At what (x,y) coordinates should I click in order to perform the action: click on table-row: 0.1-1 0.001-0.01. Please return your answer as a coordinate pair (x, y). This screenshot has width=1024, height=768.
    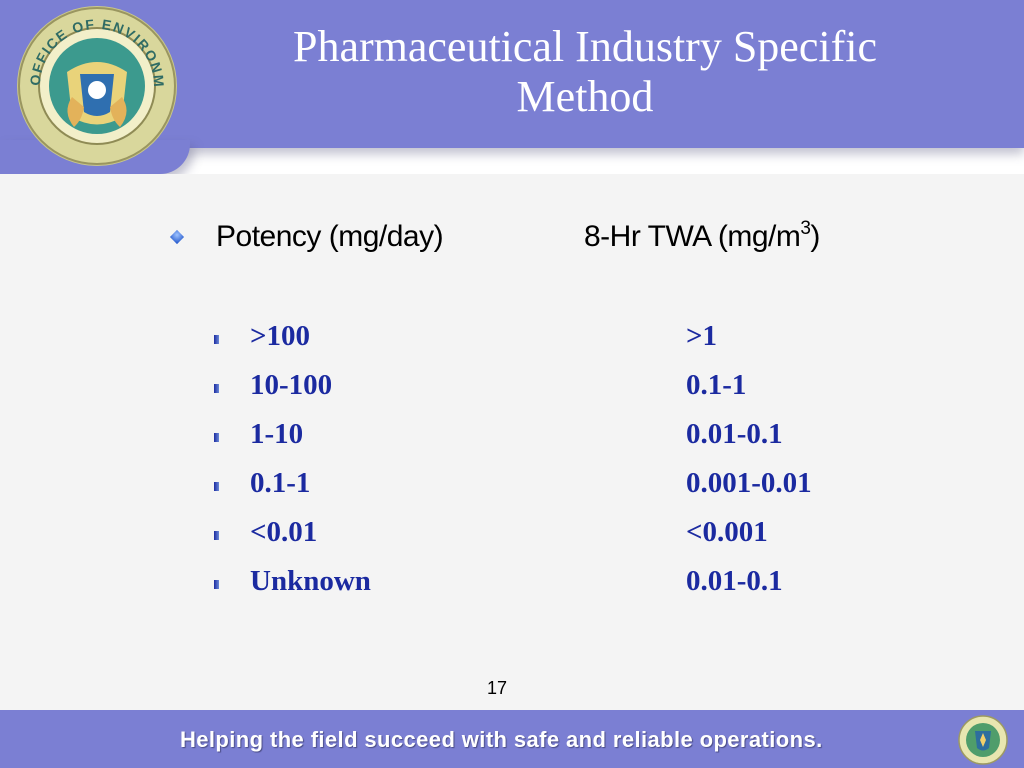
    Looking at the image, I should click on (560, 487).